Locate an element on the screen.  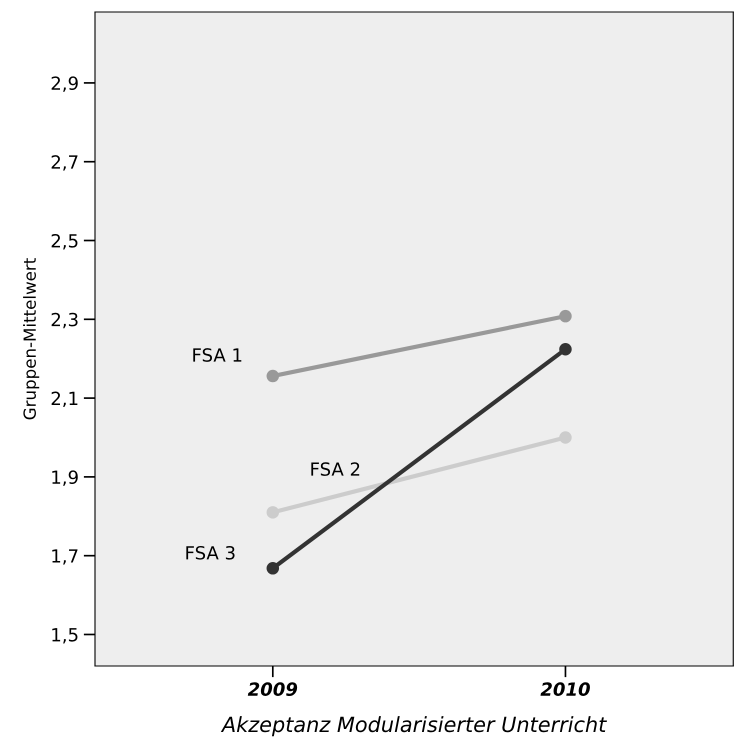
x-axis-title: Akzeptanz Modularisierter Unterricht is located at coordinates (413, 726).